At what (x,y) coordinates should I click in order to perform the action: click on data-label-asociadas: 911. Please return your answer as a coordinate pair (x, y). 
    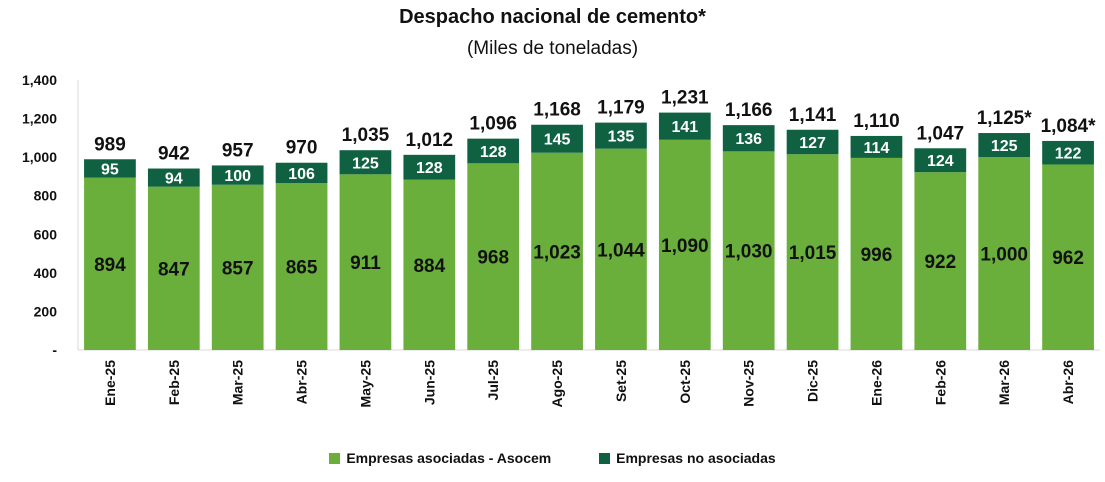
    Looking at the image, I should click on (365, 263).